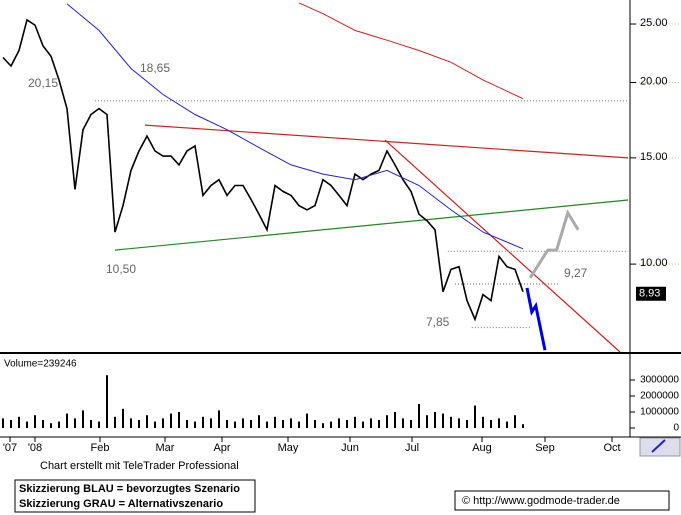 The image size is (681, 515). I want to click on last-price-label: 8.93, so click(649, 294).